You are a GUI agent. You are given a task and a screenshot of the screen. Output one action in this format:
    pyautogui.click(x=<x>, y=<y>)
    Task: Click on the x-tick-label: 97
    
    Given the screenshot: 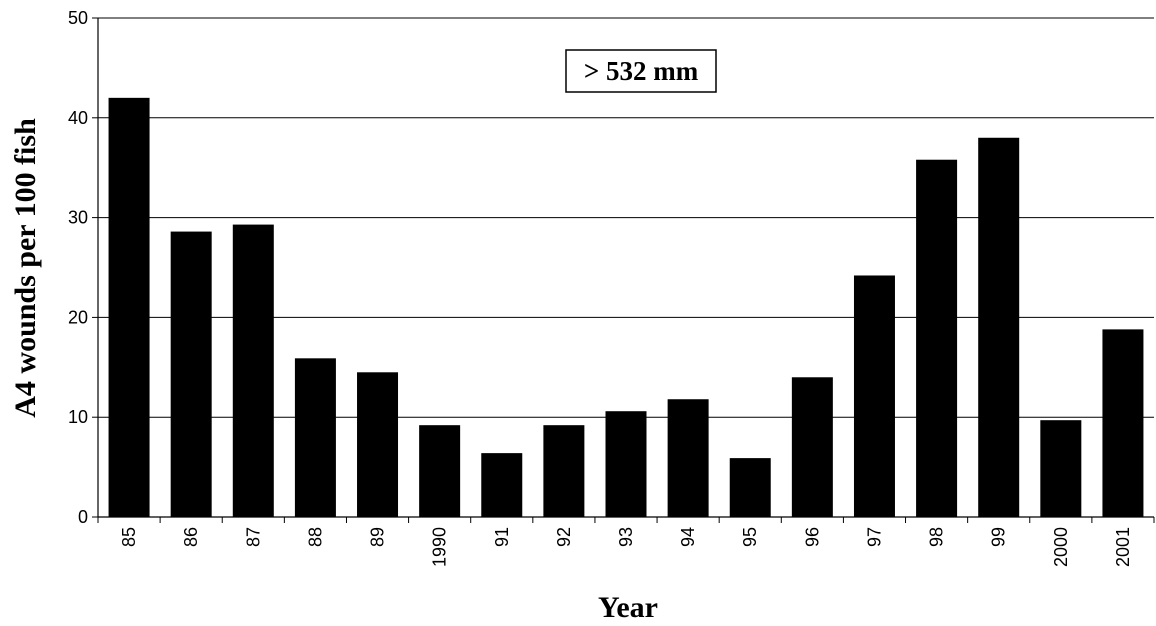 What is the action you would take?
    pyautogui.click(x=874, y=537)
    